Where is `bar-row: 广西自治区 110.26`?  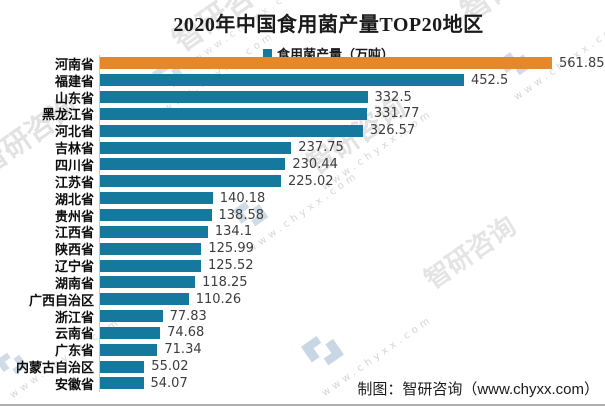
bar-row: 广西自治区 110.26 is located at coordinates (302, 299).